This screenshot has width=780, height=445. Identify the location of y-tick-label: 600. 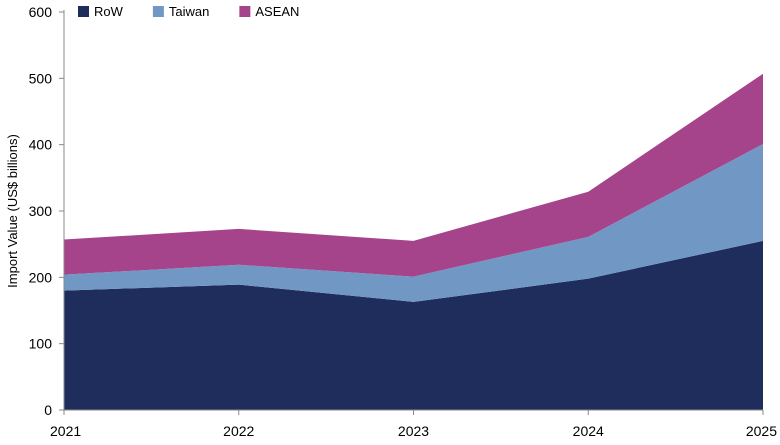
(41, 12).